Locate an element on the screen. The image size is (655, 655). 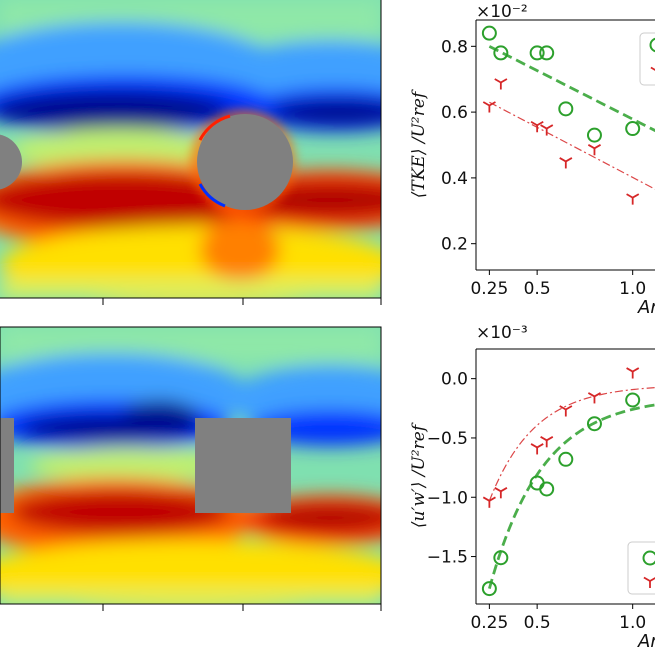
y-exponent-label: ×10⁻² is located at coordinates (502, 12).